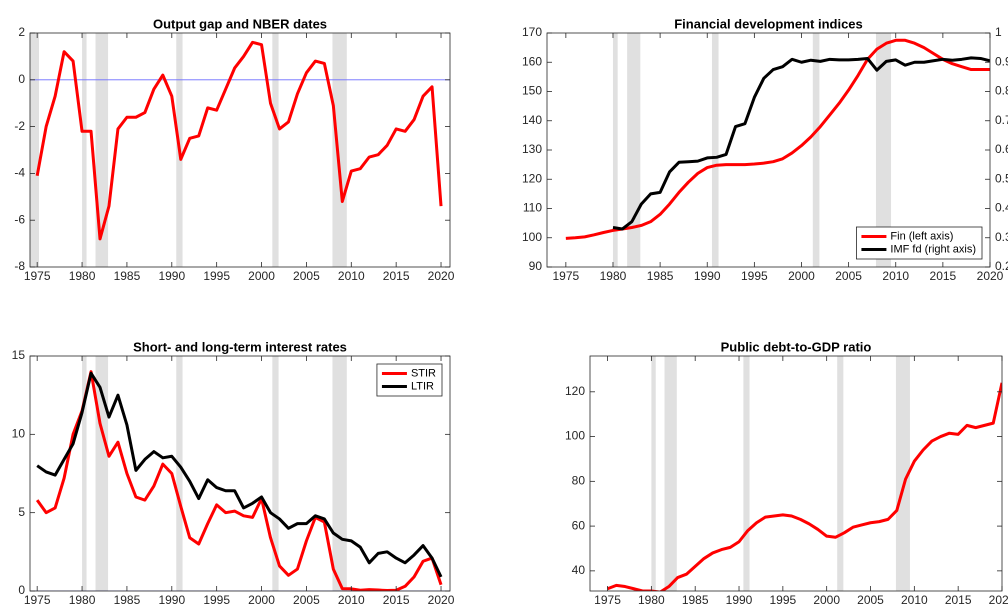  What do you see at coordinates (796, 346) in the screenshot?
I see `chart-title: Public debt-to-GDP ratio` at bounding box center [796, 346].